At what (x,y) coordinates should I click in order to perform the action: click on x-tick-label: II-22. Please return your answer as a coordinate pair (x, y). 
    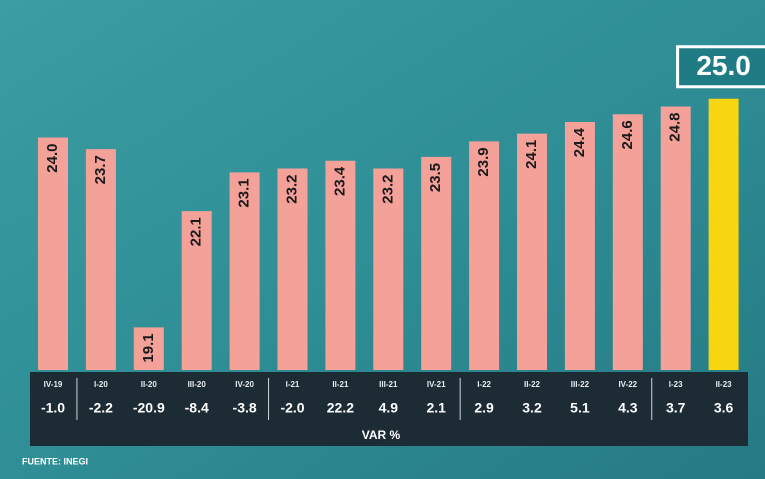
    Looking at the image, I should click on (532, 384).